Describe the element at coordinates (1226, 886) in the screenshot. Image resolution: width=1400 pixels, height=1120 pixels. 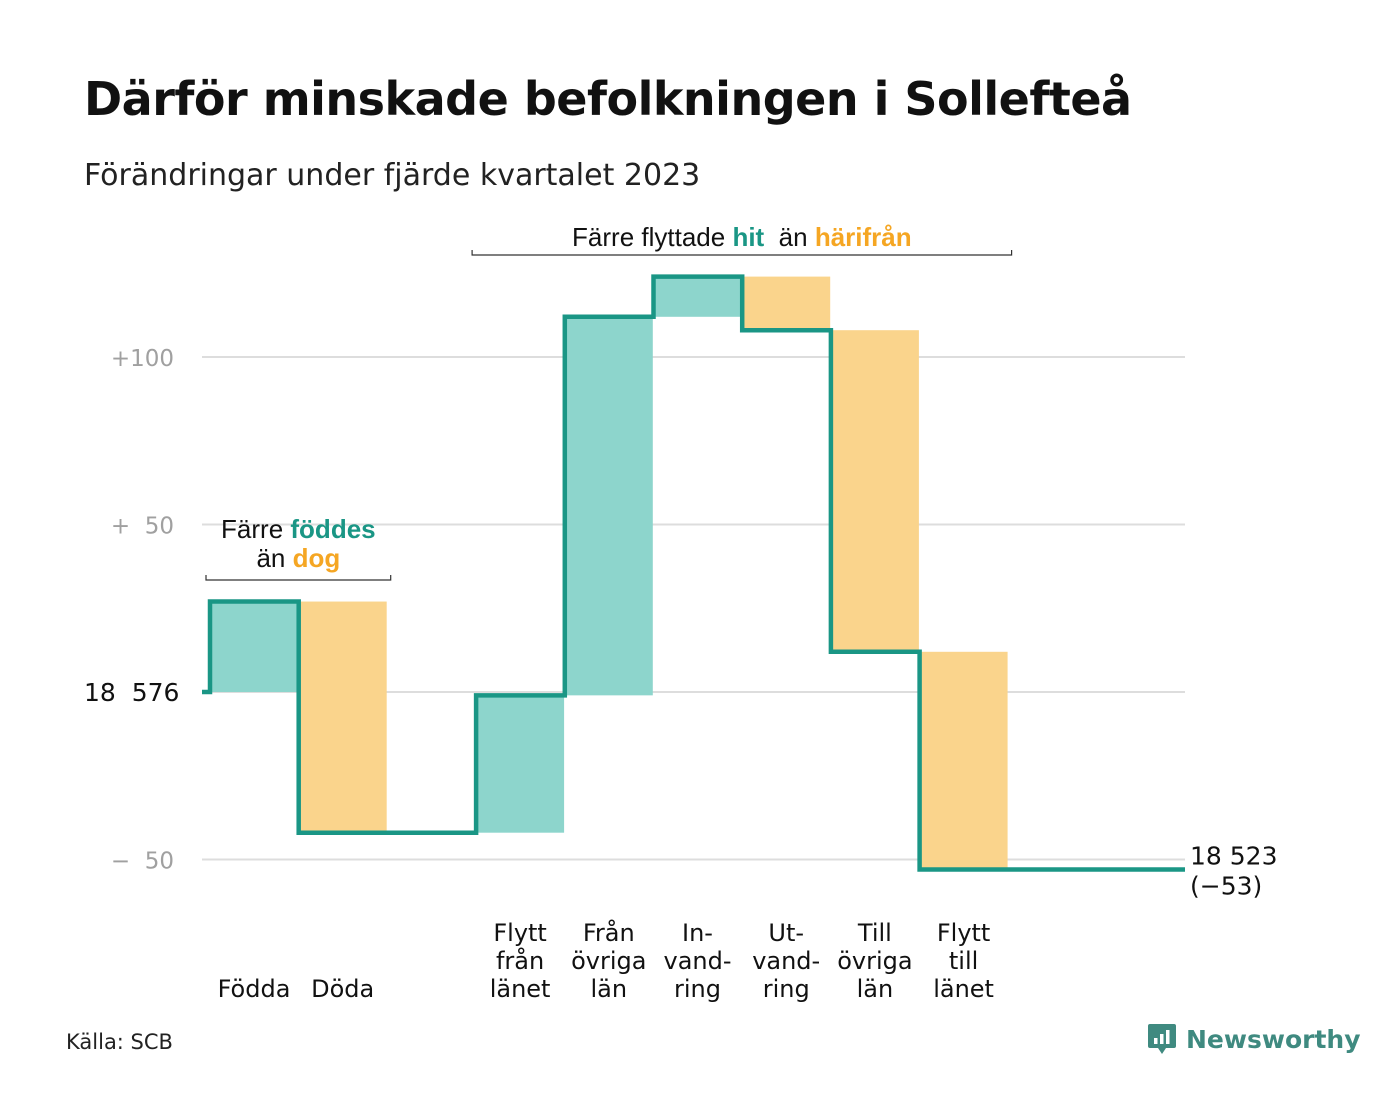
I see `end-change-label: (−53)` at that location.